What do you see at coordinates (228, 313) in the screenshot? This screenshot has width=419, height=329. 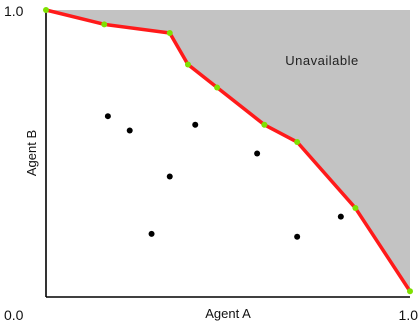 I see `x-axis-label: Agent A` at bounding box center [228, 313].